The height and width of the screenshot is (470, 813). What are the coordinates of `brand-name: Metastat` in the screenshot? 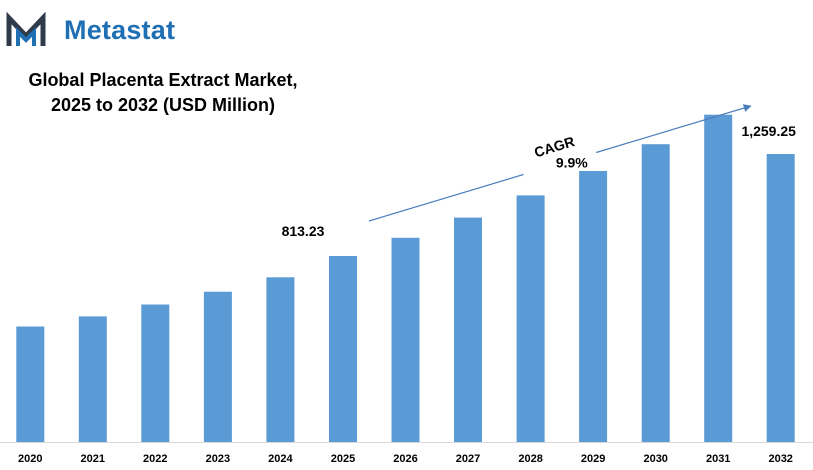 It's located at (120, 29).